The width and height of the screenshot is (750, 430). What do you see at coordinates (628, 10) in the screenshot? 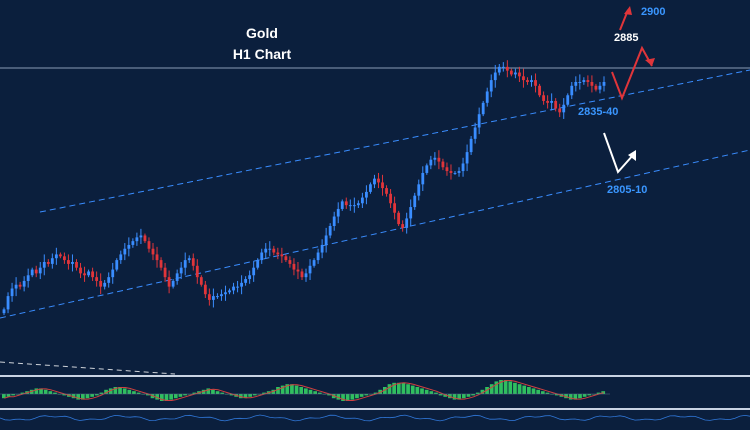
I see `projection-up-arrowhead` at bounding box center [628, 10].